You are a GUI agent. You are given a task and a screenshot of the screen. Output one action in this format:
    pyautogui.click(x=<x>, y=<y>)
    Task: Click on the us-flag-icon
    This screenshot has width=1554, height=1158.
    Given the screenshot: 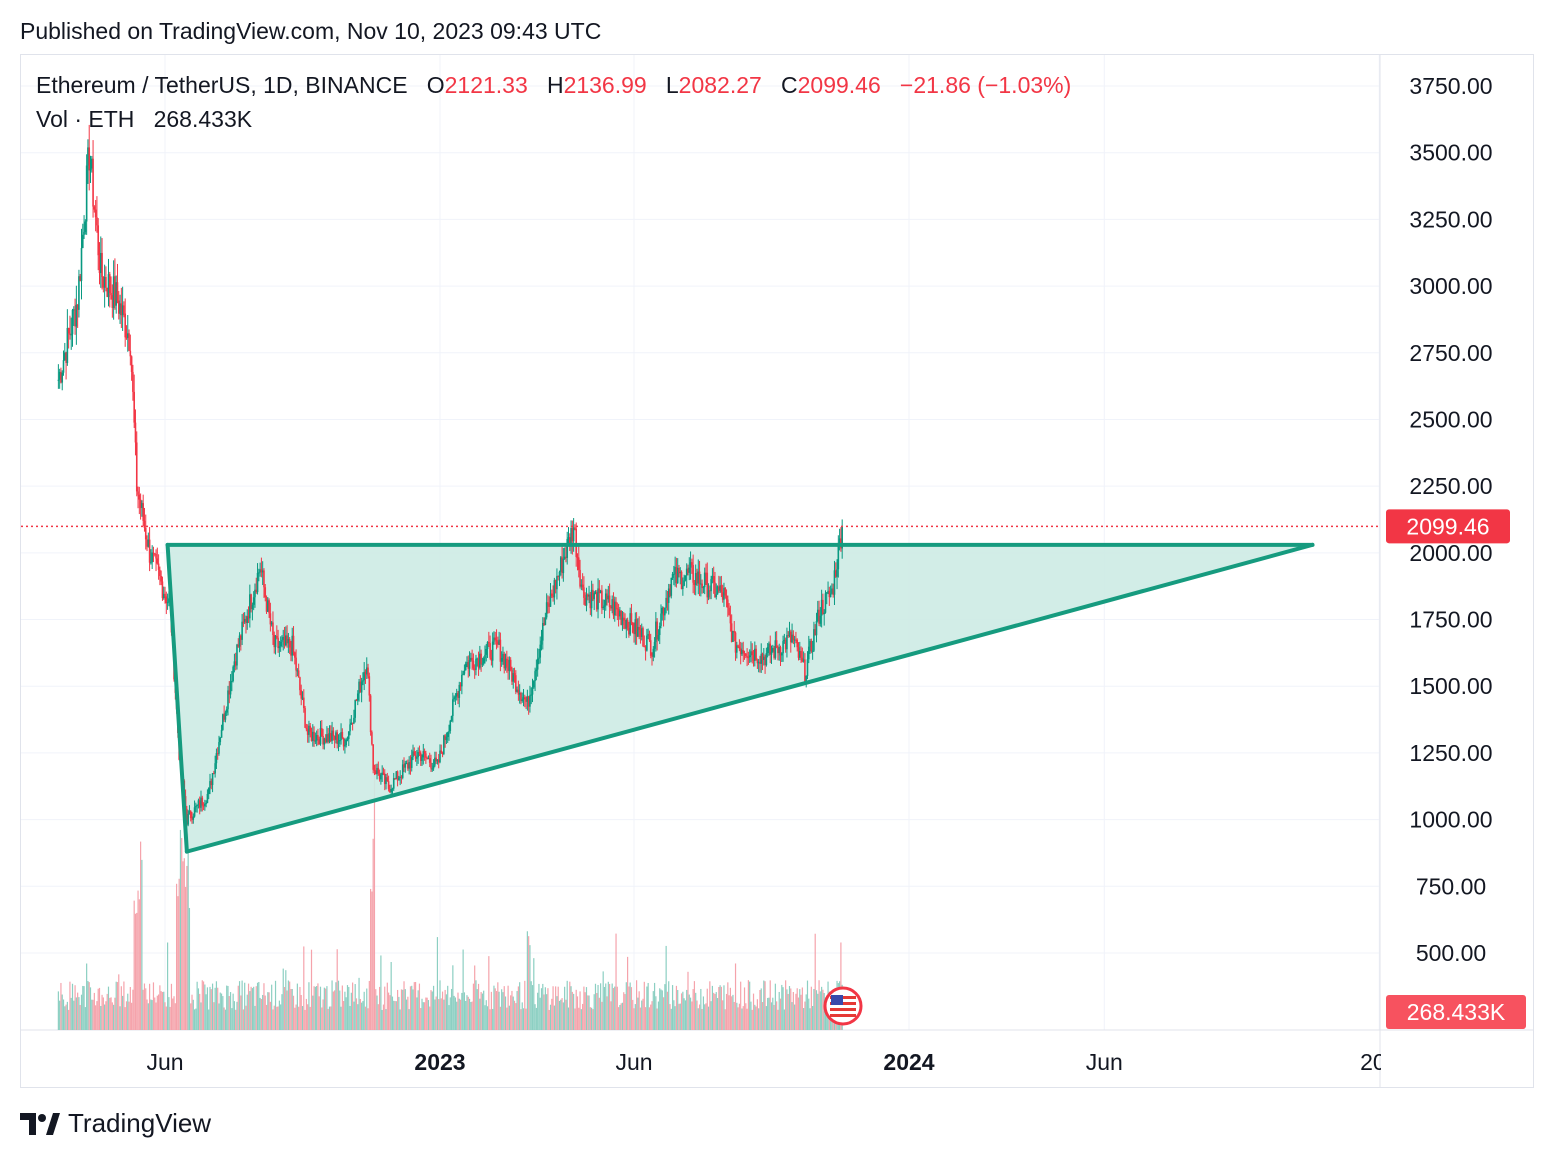 What is the action you would take?
    pyautogui.click(x=844, y=1006)
    